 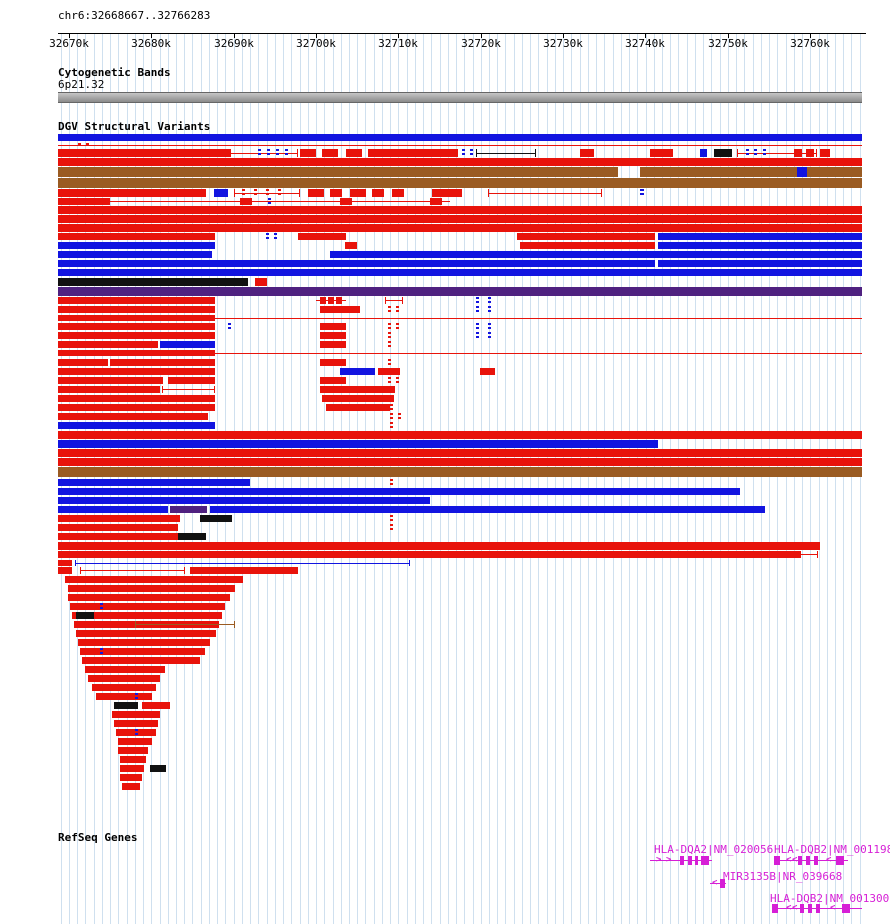 I want to click on gene-glyph: <, so click(x=718, y=884).